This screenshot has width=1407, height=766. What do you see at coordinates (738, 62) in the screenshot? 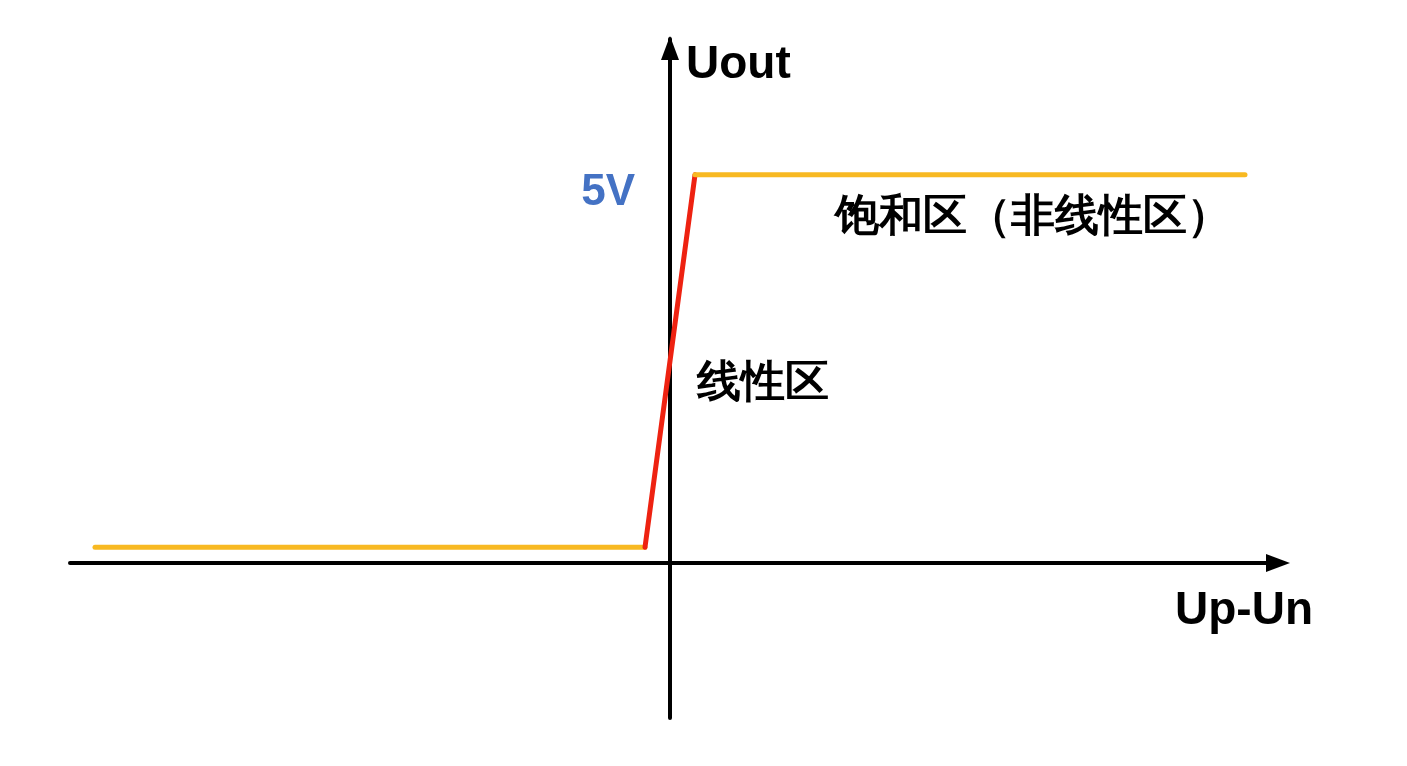
I see `y-axis-title: Uout` at bounding box center [738, 62].